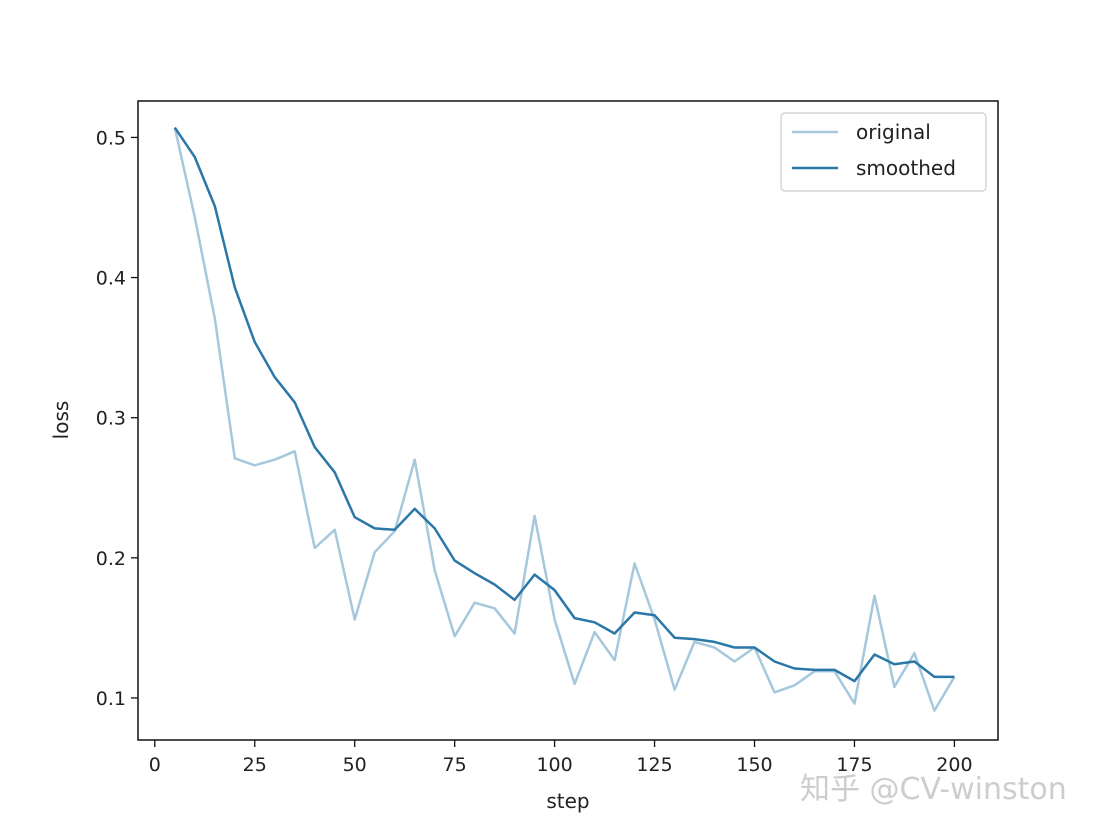 The height and width of the screenshot is (831, 1108). Describe the element at coordinates (255, 765) in the screenshot. I see `x-tick-label: 25` at that location.